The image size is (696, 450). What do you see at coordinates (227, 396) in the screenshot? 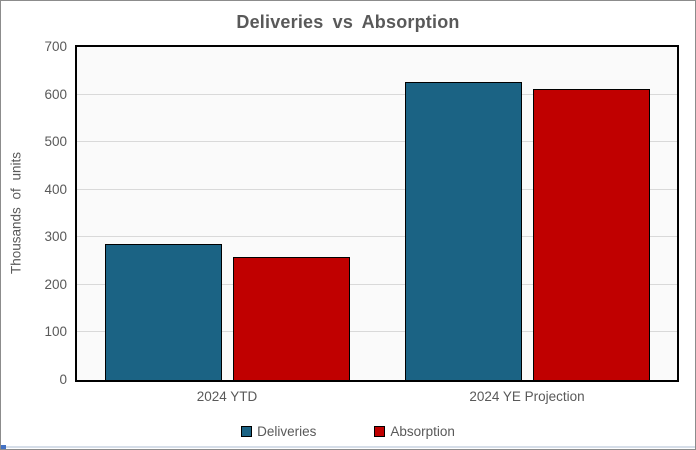
I see `x-category-label-1: 2024 YTD` at bounding box center [227, 396].